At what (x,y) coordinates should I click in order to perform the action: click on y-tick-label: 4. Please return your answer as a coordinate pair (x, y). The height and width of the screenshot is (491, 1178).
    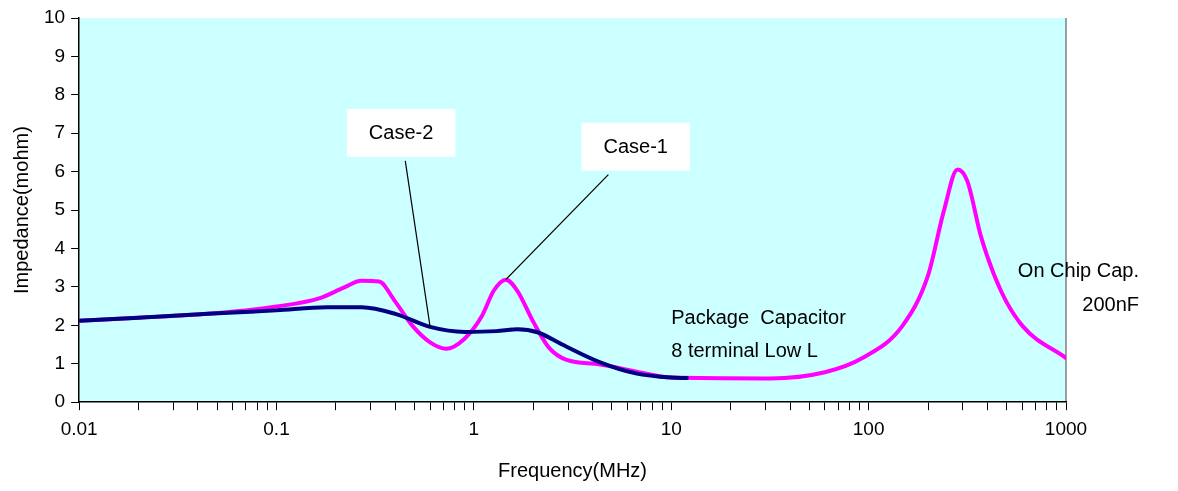
    Looking at the image, I should click on (60, 247).